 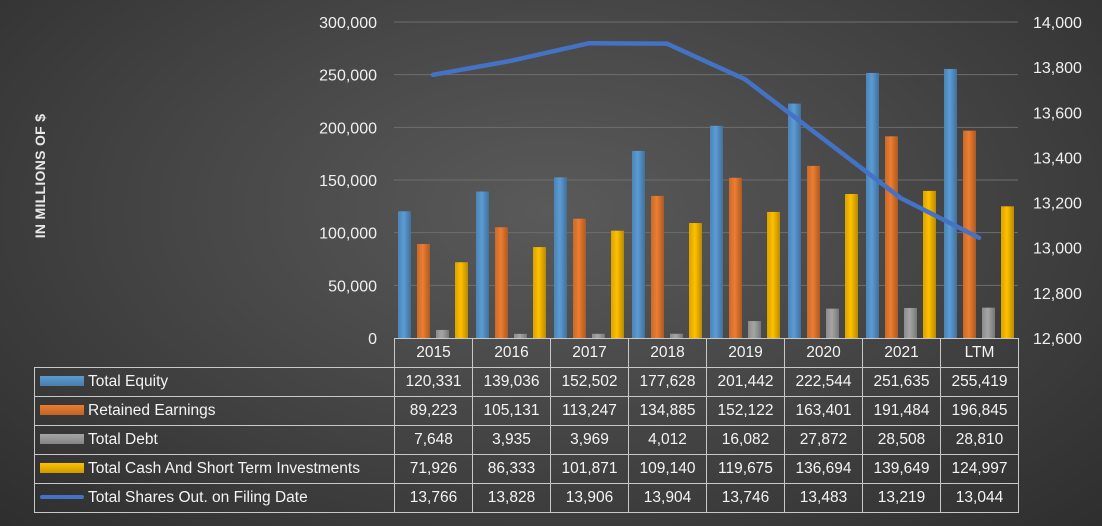 What do you see at coordinates (348, 76) in the screenshot?
I see `y-tick-label: 250,000` at bounding box center [348, 76].